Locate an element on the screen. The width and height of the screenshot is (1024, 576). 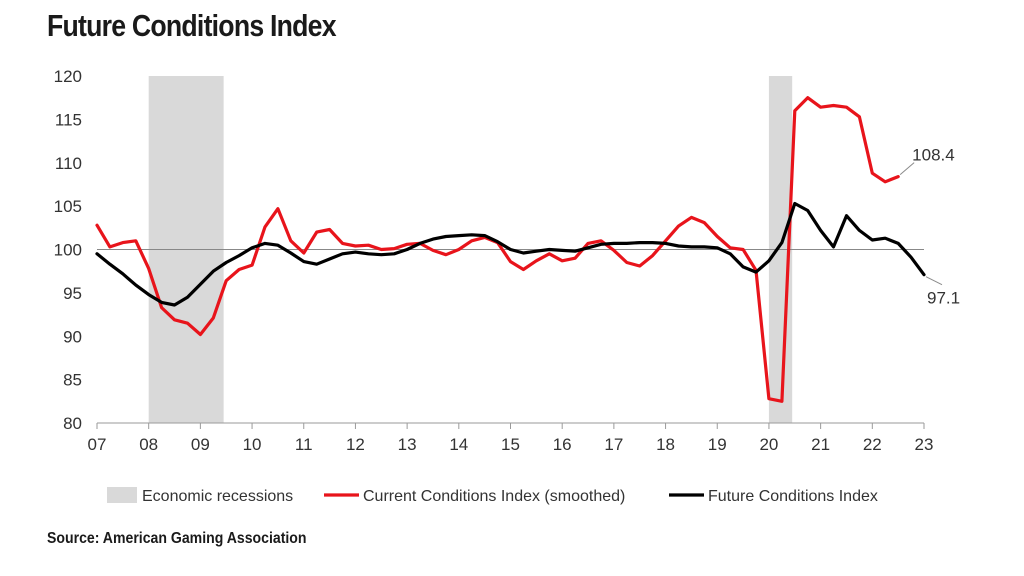
y-tick-label: 90 is located at coordinates (72, 336).